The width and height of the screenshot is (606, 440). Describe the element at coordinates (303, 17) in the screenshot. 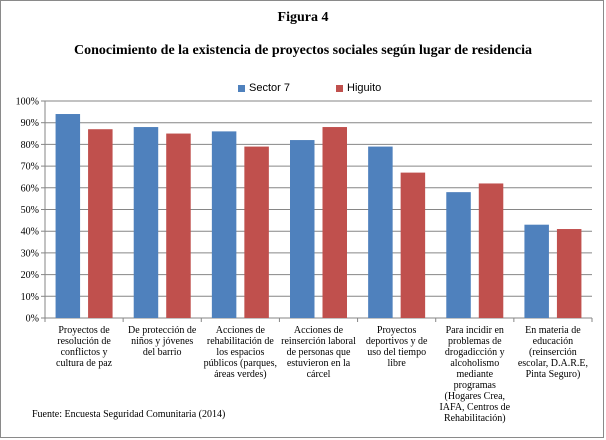

I see `figure-label: Figura 4` at that location.